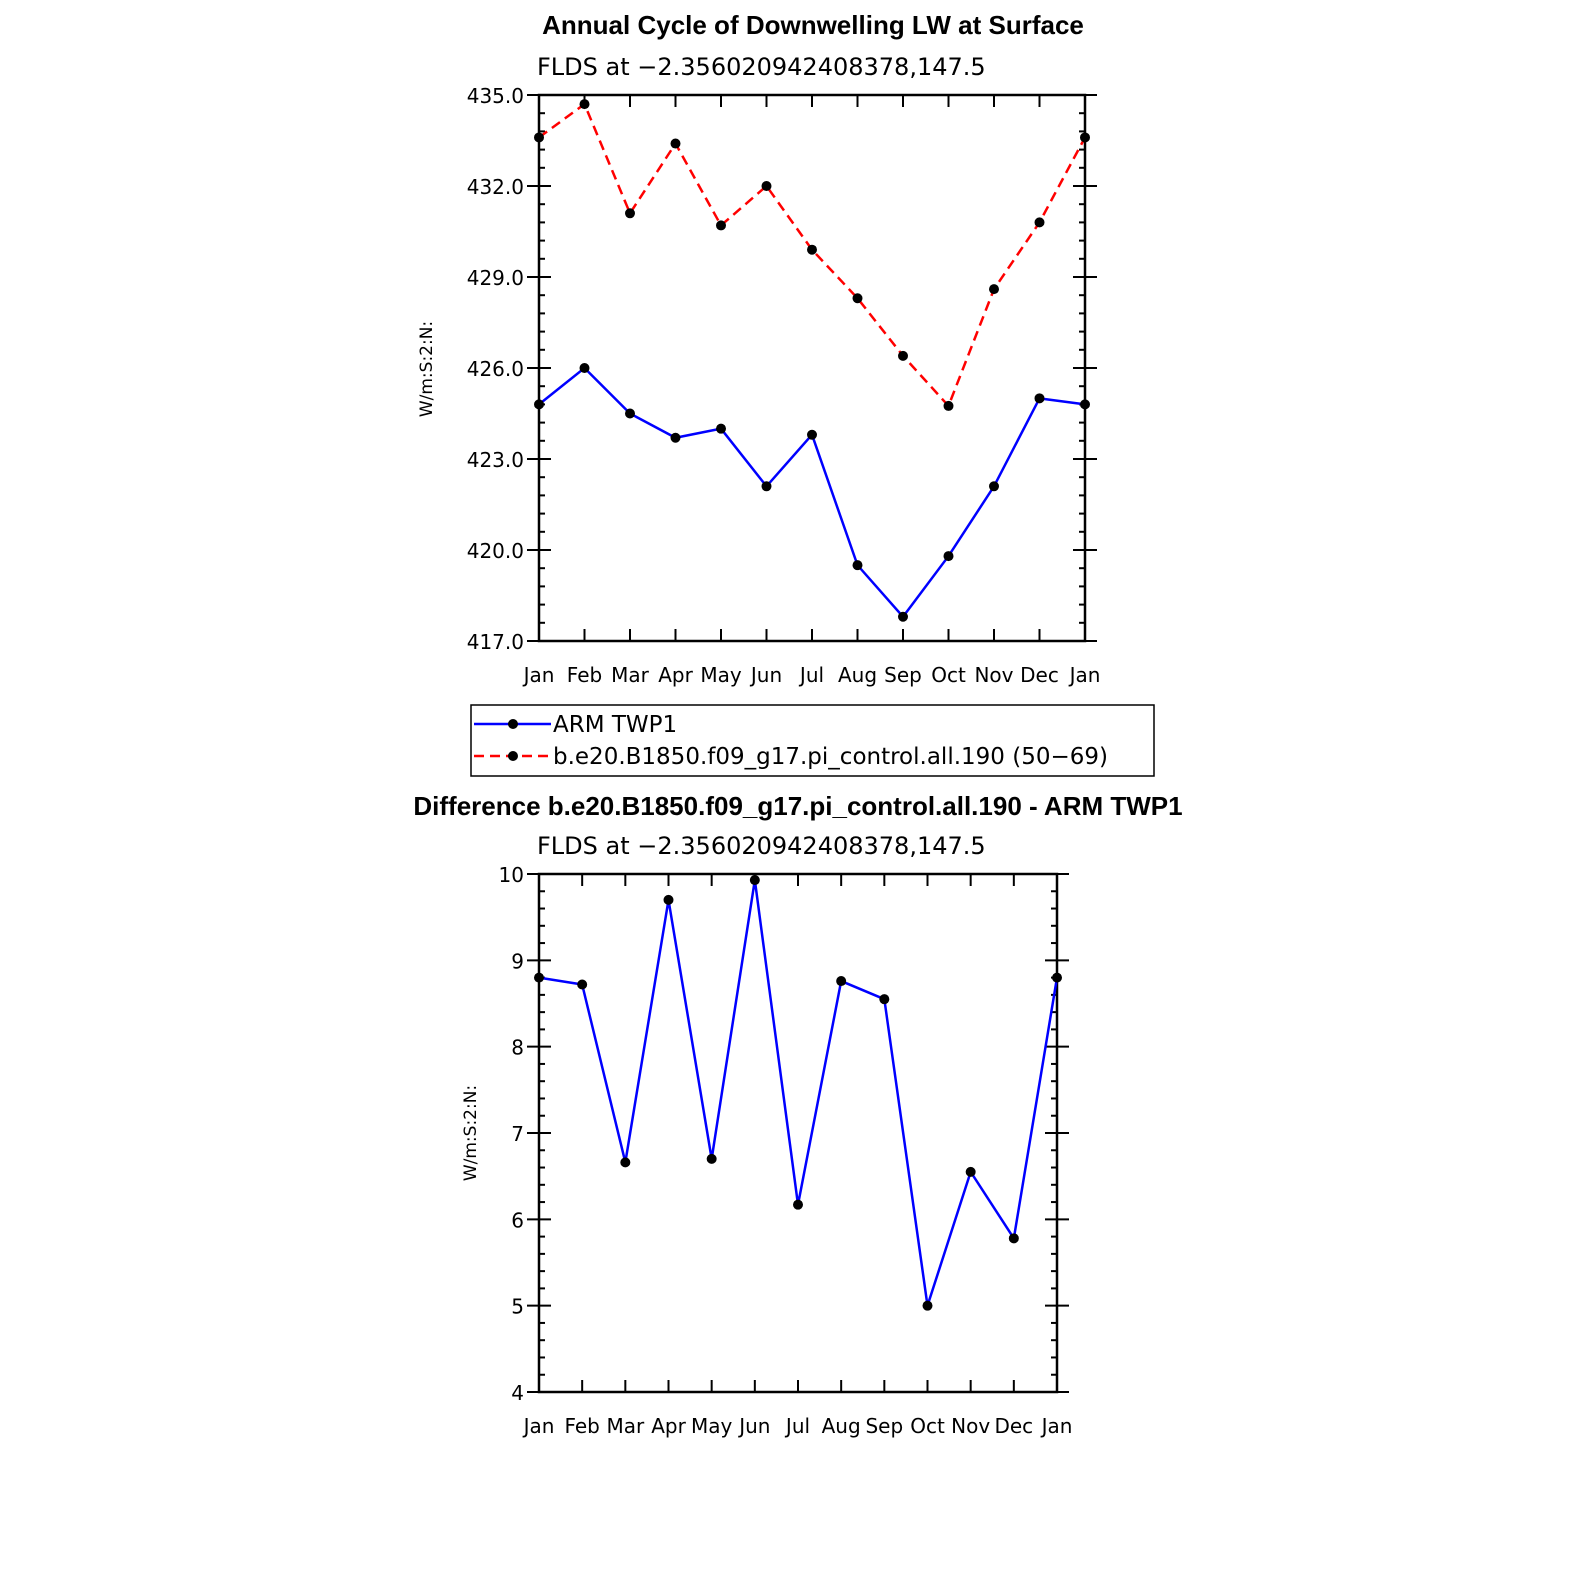 The width and height of the screenshot is (1574, 1574). I want to click on y-tick-label: 432.0, so click(495, 187).